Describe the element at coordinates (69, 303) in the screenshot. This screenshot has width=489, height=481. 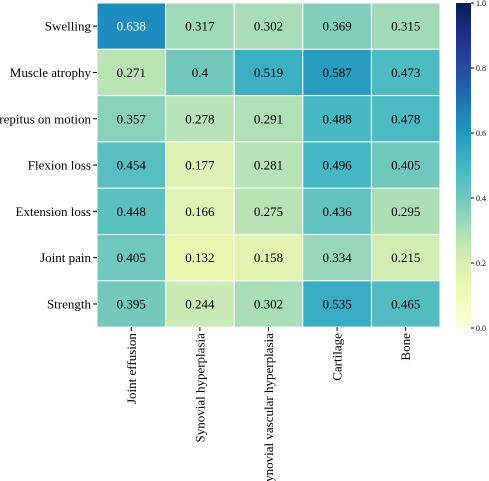
I see `row-label: Strength` at that location.